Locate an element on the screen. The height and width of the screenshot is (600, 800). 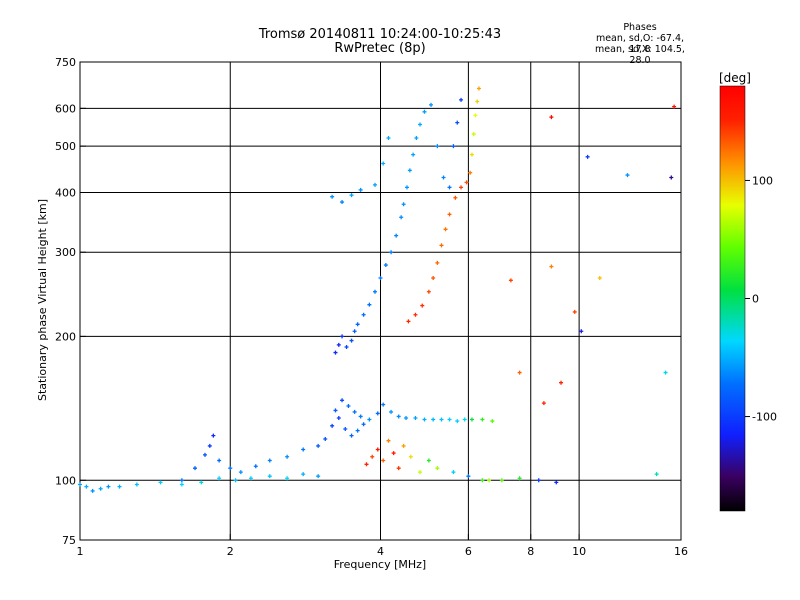
x-axis-label: Frequency [MHz] is located at coordinates (380, 564).